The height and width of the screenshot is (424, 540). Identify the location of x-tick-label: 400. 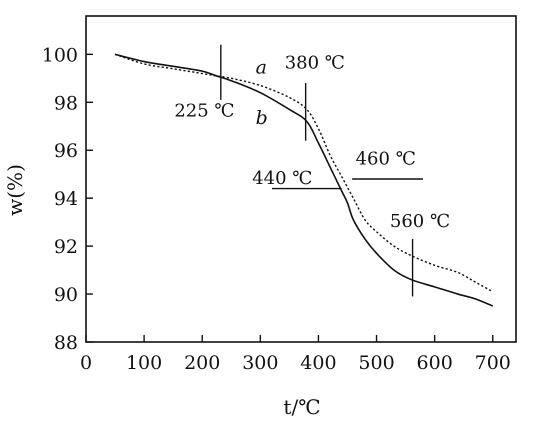
(318, 363).